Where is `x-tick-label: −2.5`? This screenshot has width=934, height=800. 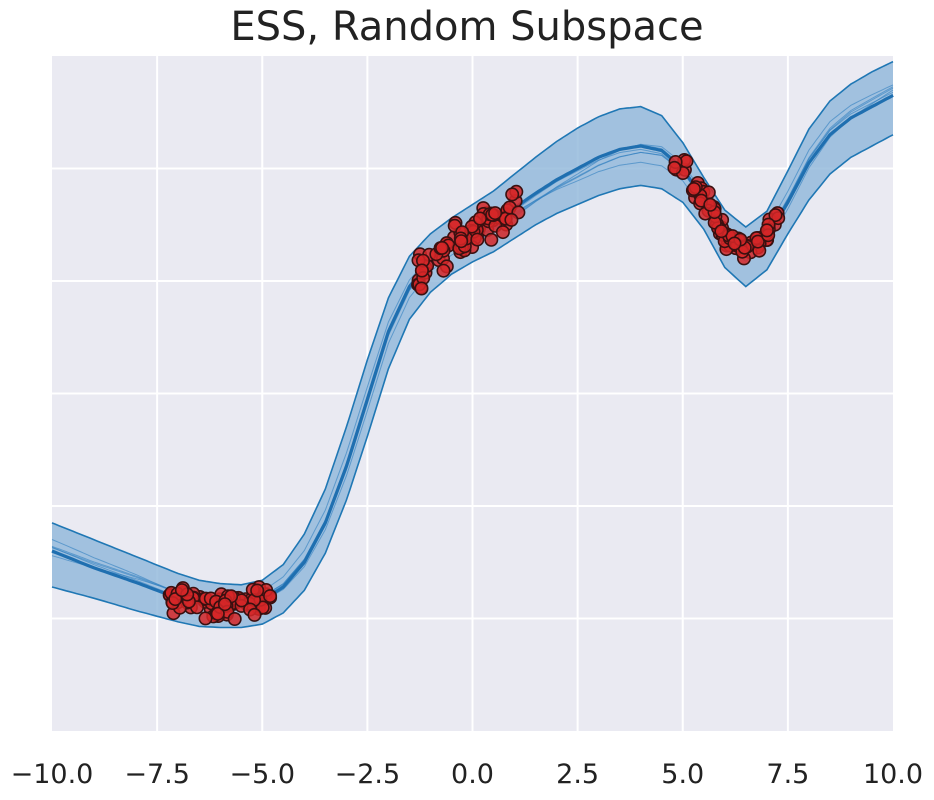 x-tick-label: −2.5 is located at coordinates (368, 774).